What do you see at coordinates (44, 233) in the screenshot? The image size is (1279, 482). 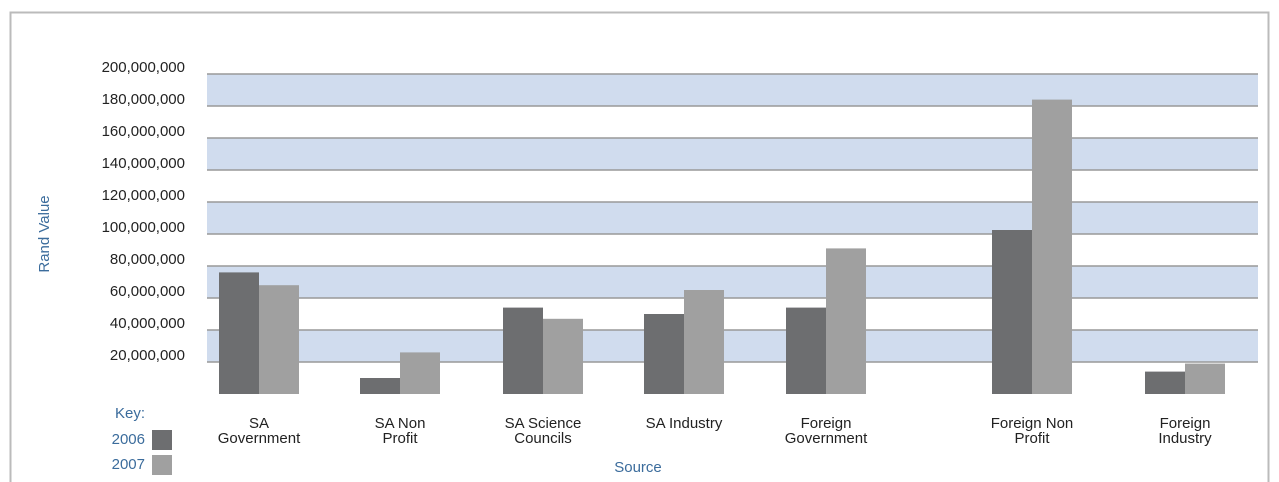 I see `y-axis-label: Rand Value` at bounding box center [44, 233].